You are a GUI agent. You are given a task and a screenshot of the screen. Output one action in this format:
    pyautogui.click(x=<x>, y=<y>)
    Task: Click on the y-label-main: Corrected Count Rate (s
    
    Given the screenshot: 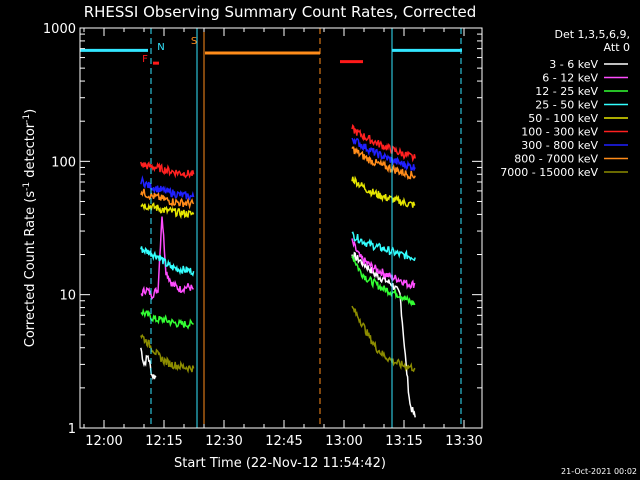 What is the action you would take?
    pyautogui.click(x=30, y=269)
    